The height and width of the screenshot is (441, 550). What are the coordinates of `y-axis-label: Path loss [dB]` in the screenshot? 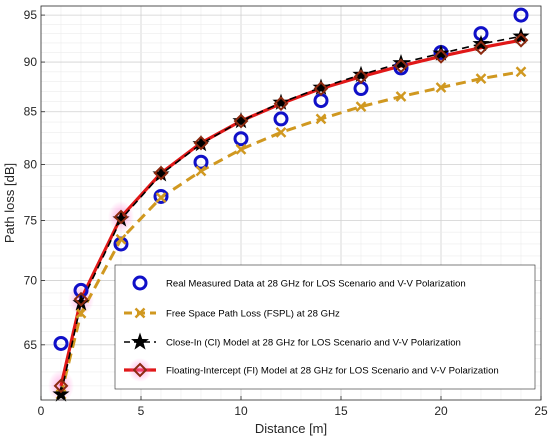 It's located at (9, 203).